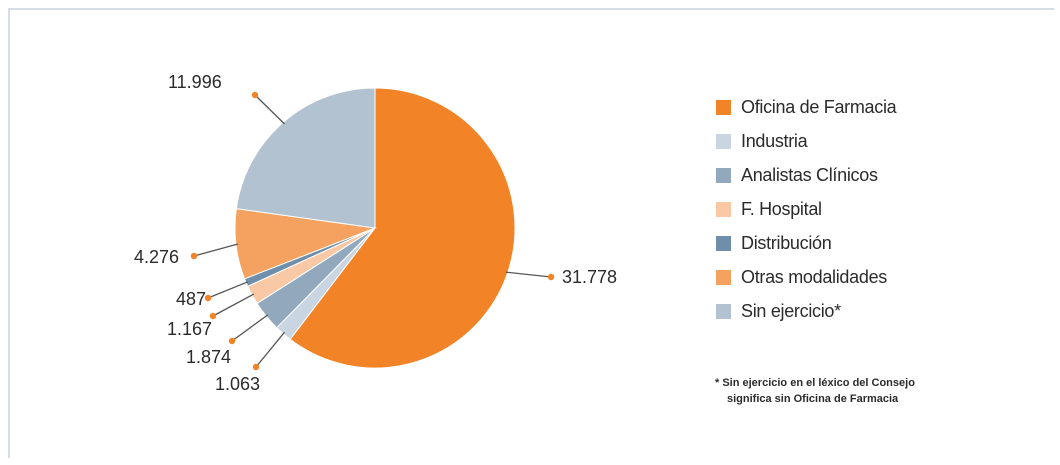 This screenshot has width=1060, height=465. What do you see at coordinates (786, 242) in the screenshot?
I see `legend-label: Distribución` at bounding box center [786, 242].